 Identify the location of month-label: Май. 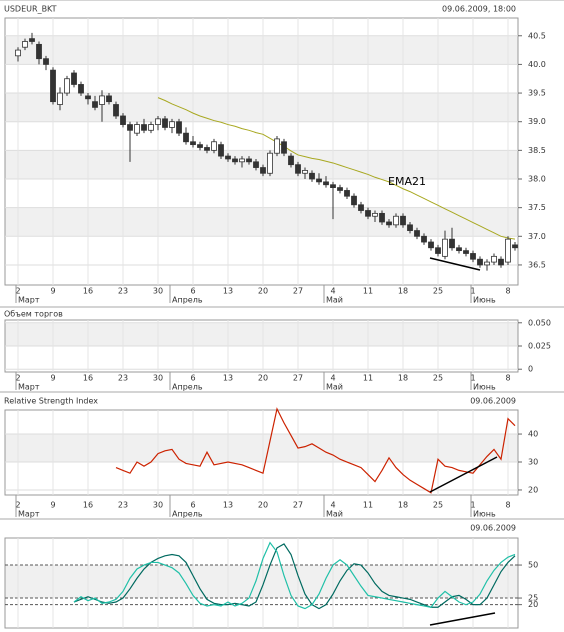
(334, 514).